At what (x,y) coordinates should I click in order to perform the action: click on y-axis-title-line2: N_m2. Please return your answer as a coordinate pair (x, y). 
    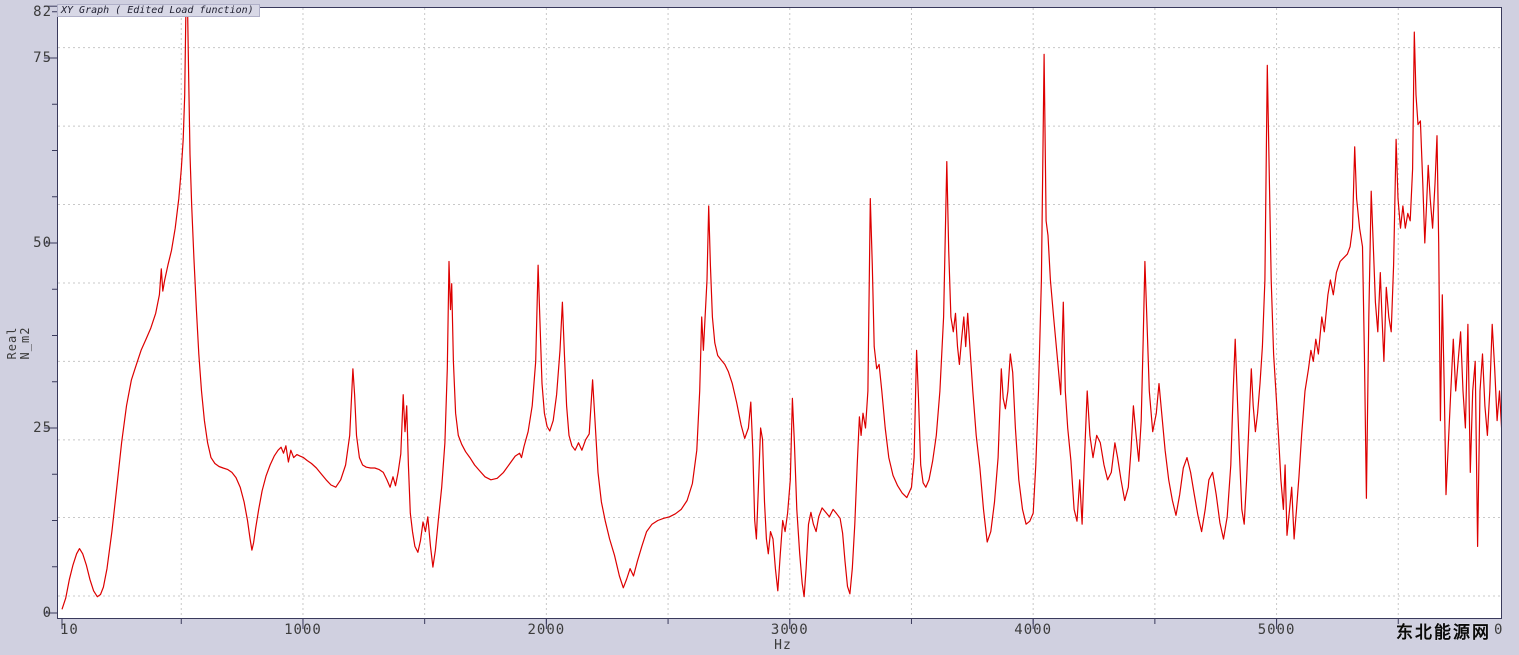
    Looking at the image, I should click on (25, 343).